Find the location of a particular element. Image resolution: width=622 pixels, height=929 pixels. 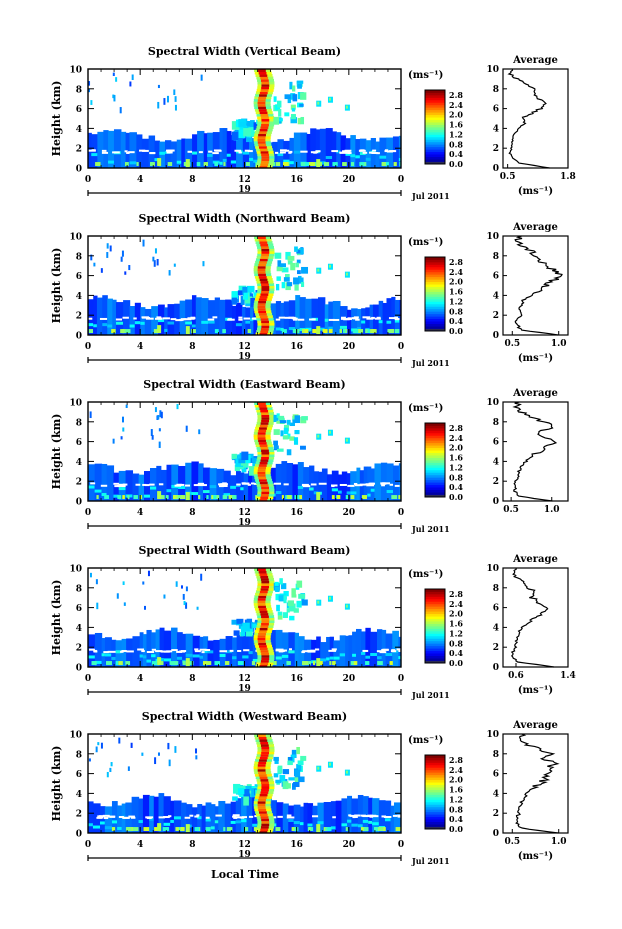

date-month: Jul 2011 is located at coordinates (430, 363).